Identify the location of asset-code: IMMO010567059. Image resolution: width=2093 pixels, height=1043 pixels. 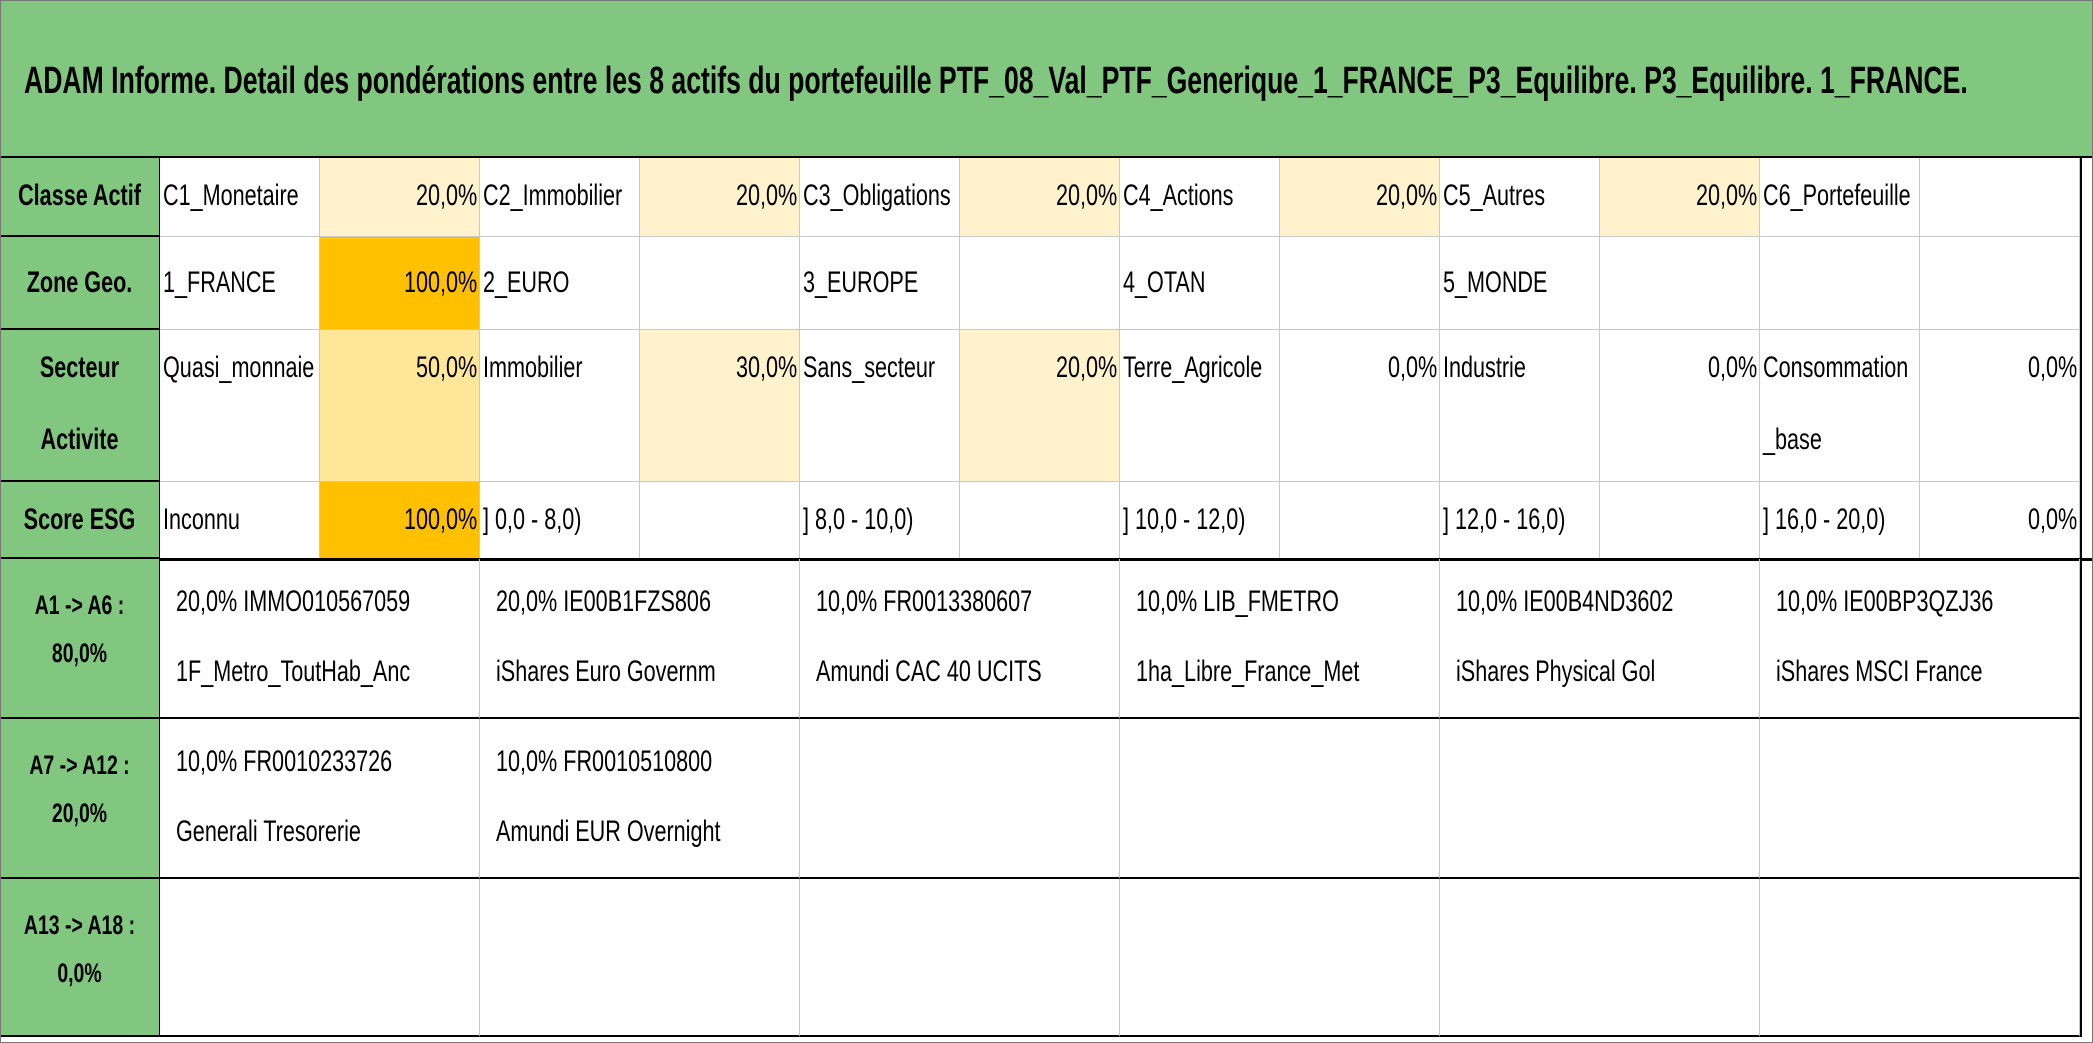
(327, 601).